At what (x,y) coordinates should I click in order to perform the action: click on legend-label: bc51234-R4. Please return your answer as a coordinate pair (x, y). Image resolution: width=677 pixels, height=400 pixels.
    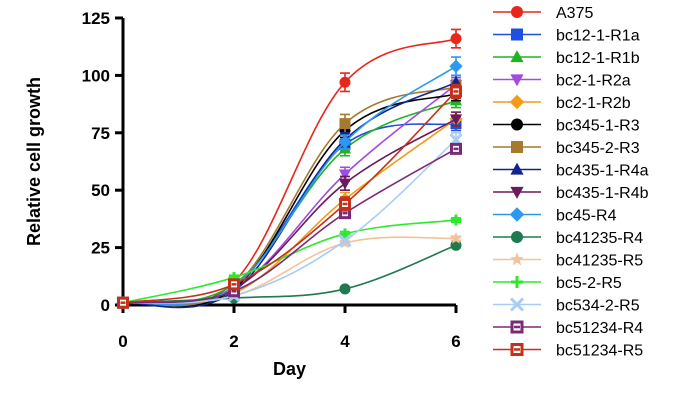
    Looking at the image, I should click on (599, 328).